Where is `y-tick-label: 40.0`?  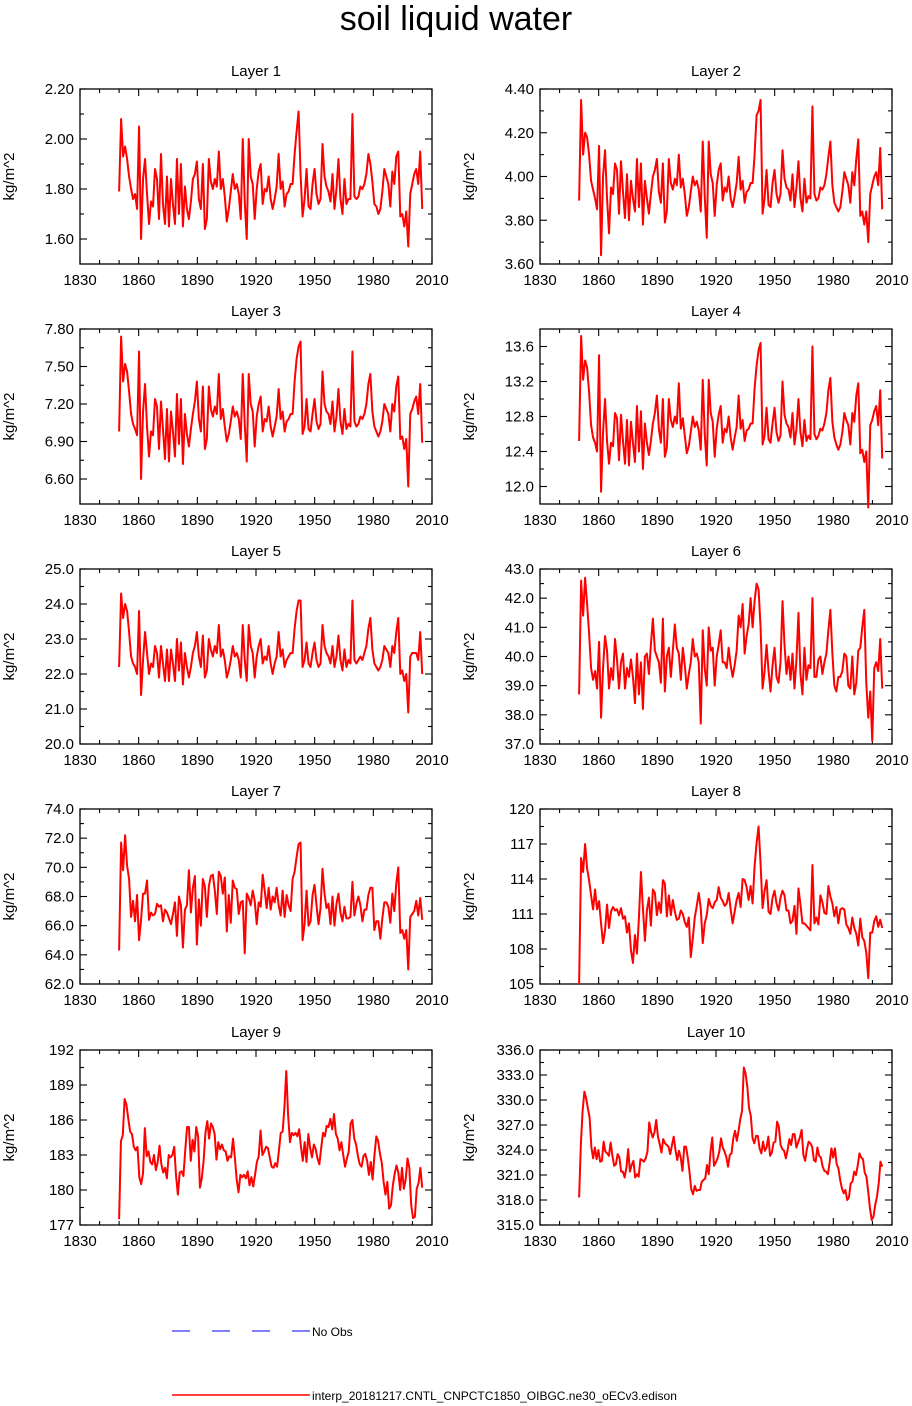
y-tick-label: 40.0 is located at coordinates (519, 657).